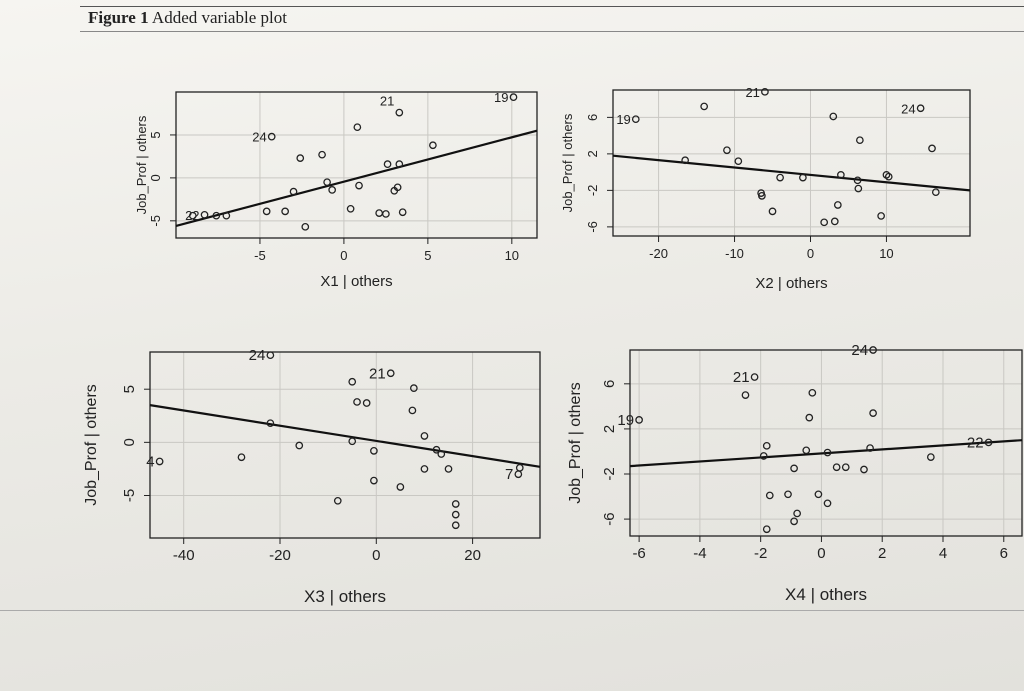  I want to click on figure-caption: Figure 1 Added variable plot, so click(187, 18).